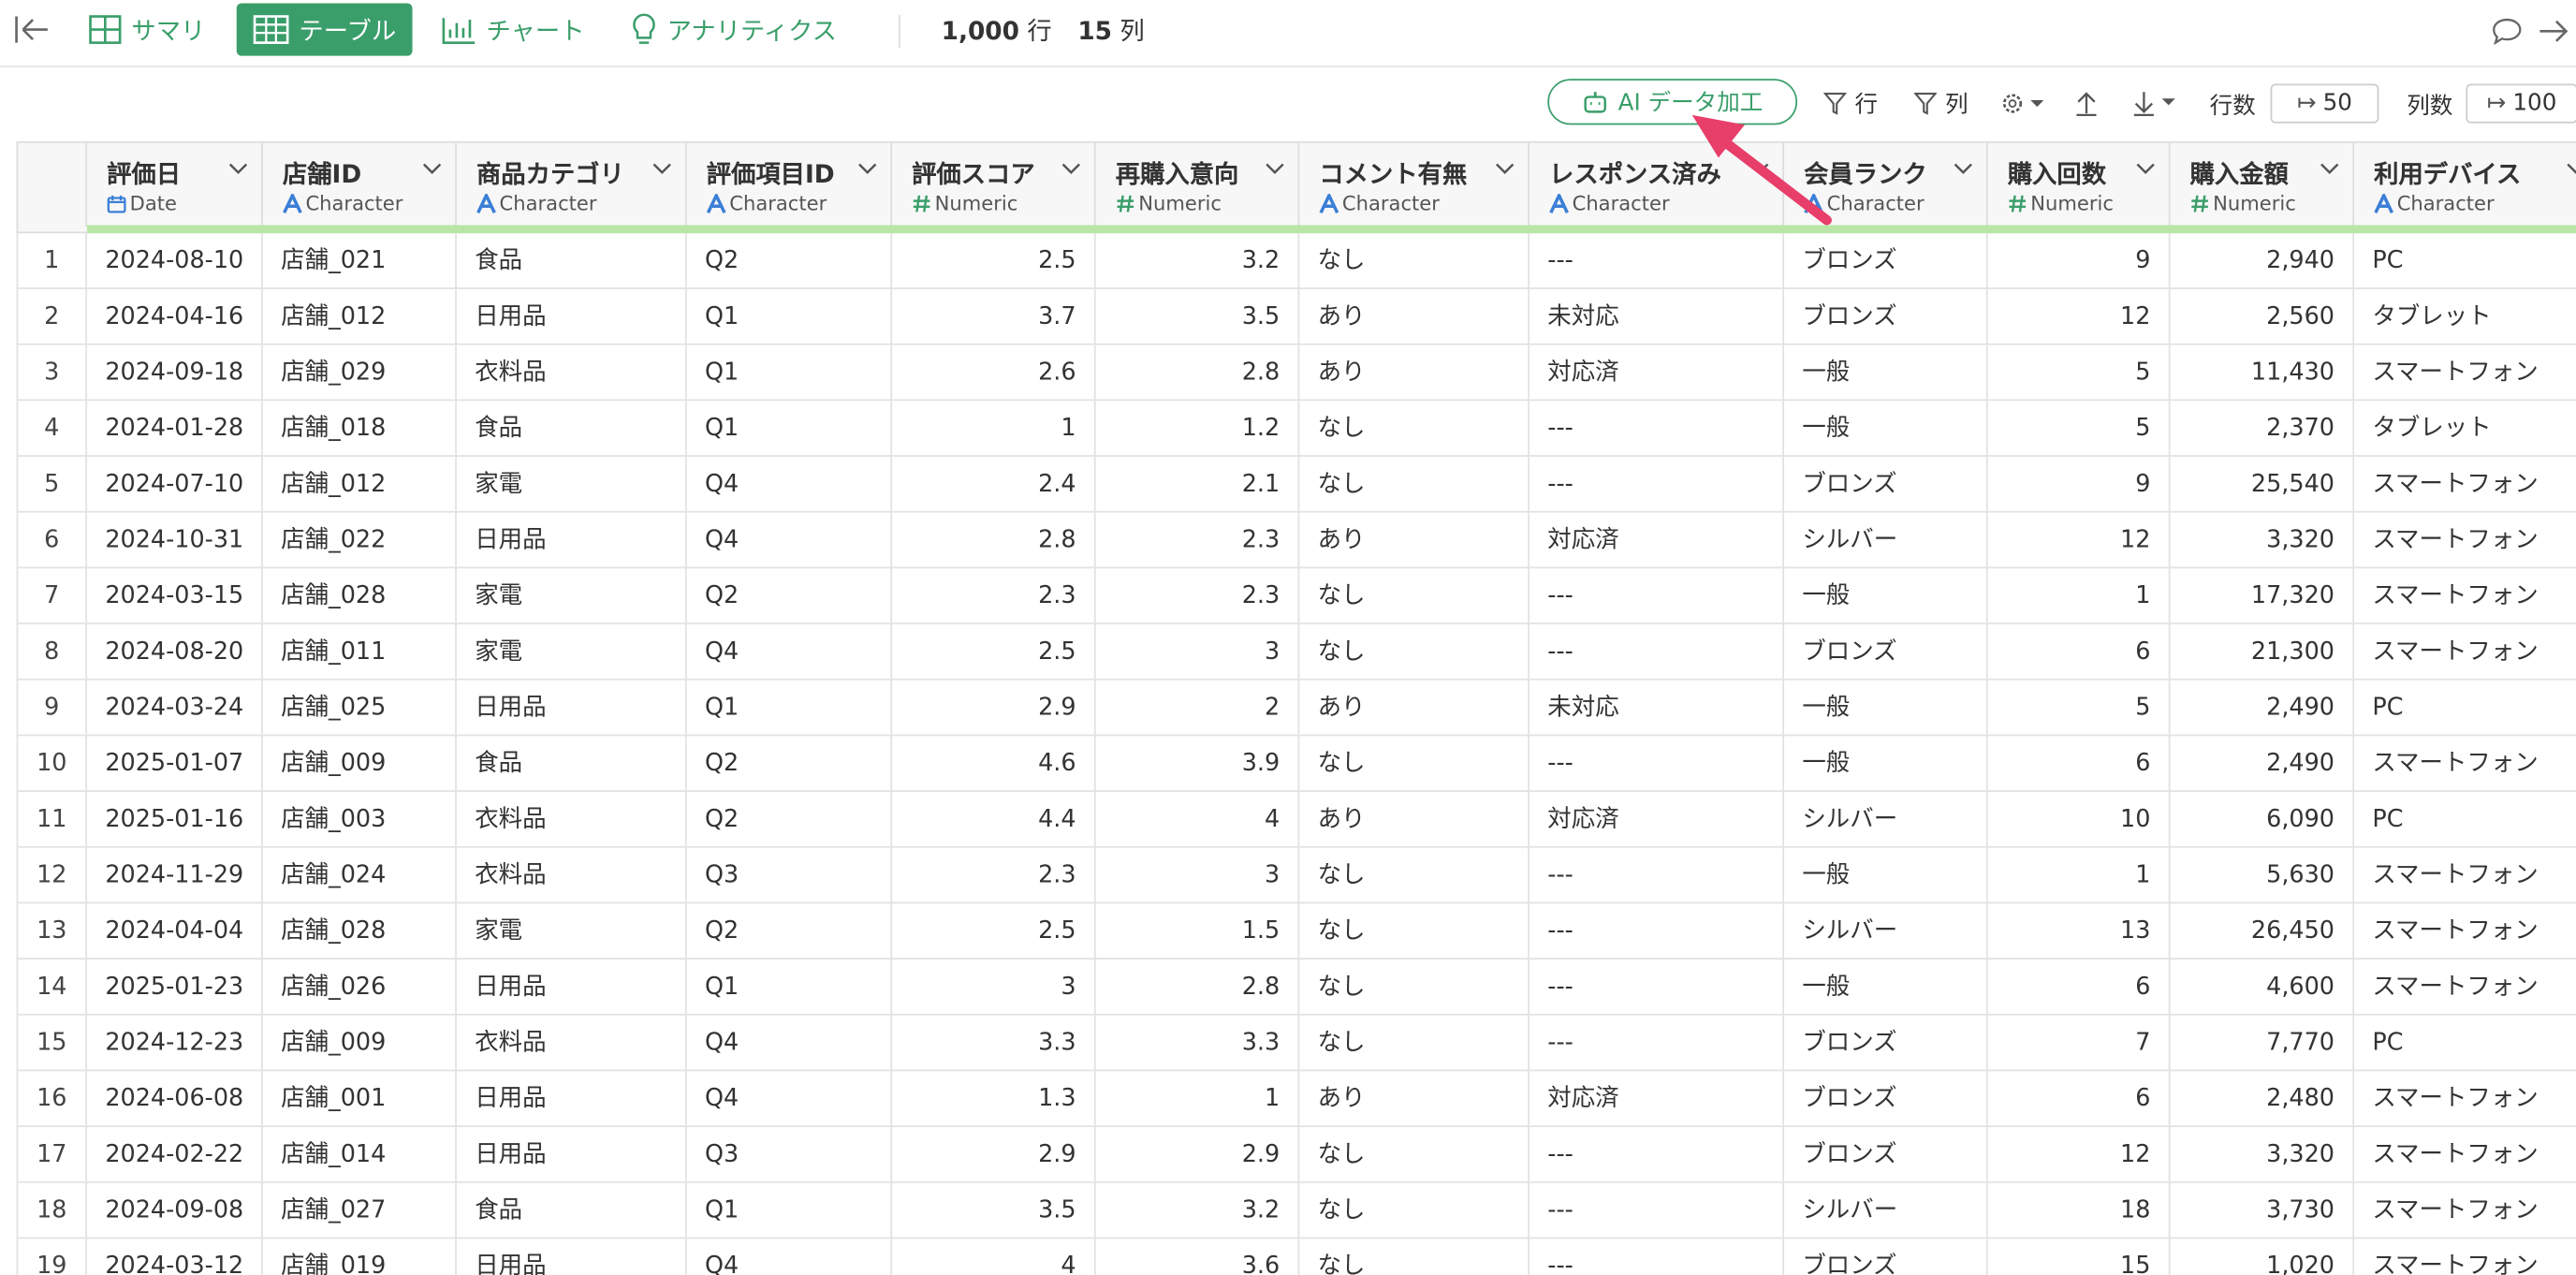 The width and height of the screenshot is (2576, 1275). I want to click on type-label: Character, so click(778, 203).